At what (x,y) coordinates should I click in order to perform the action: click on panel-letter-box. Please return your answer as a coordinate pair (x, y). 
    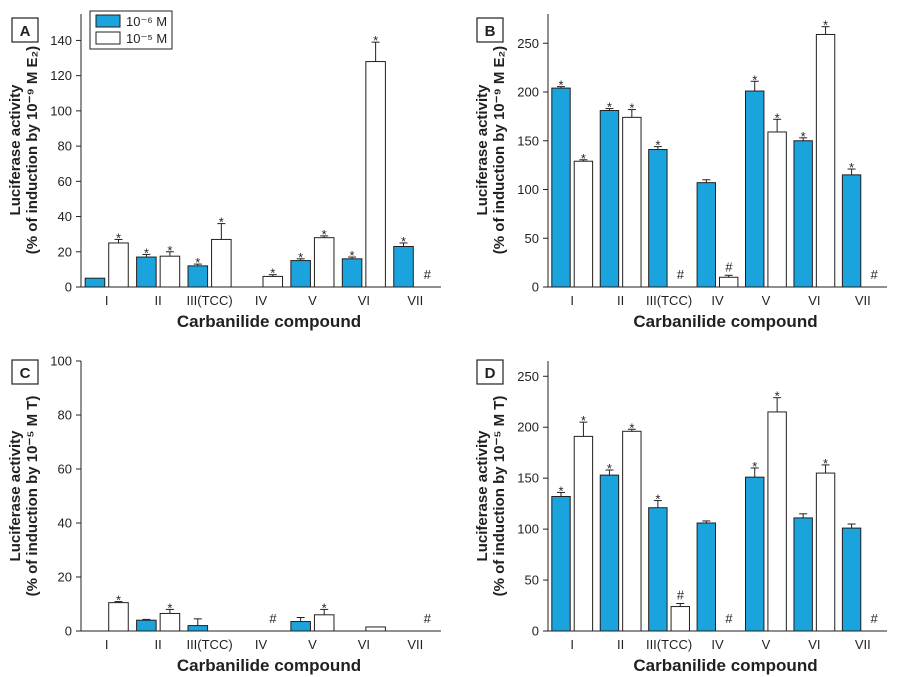
    Looking at the image, I should click on (490, 372).